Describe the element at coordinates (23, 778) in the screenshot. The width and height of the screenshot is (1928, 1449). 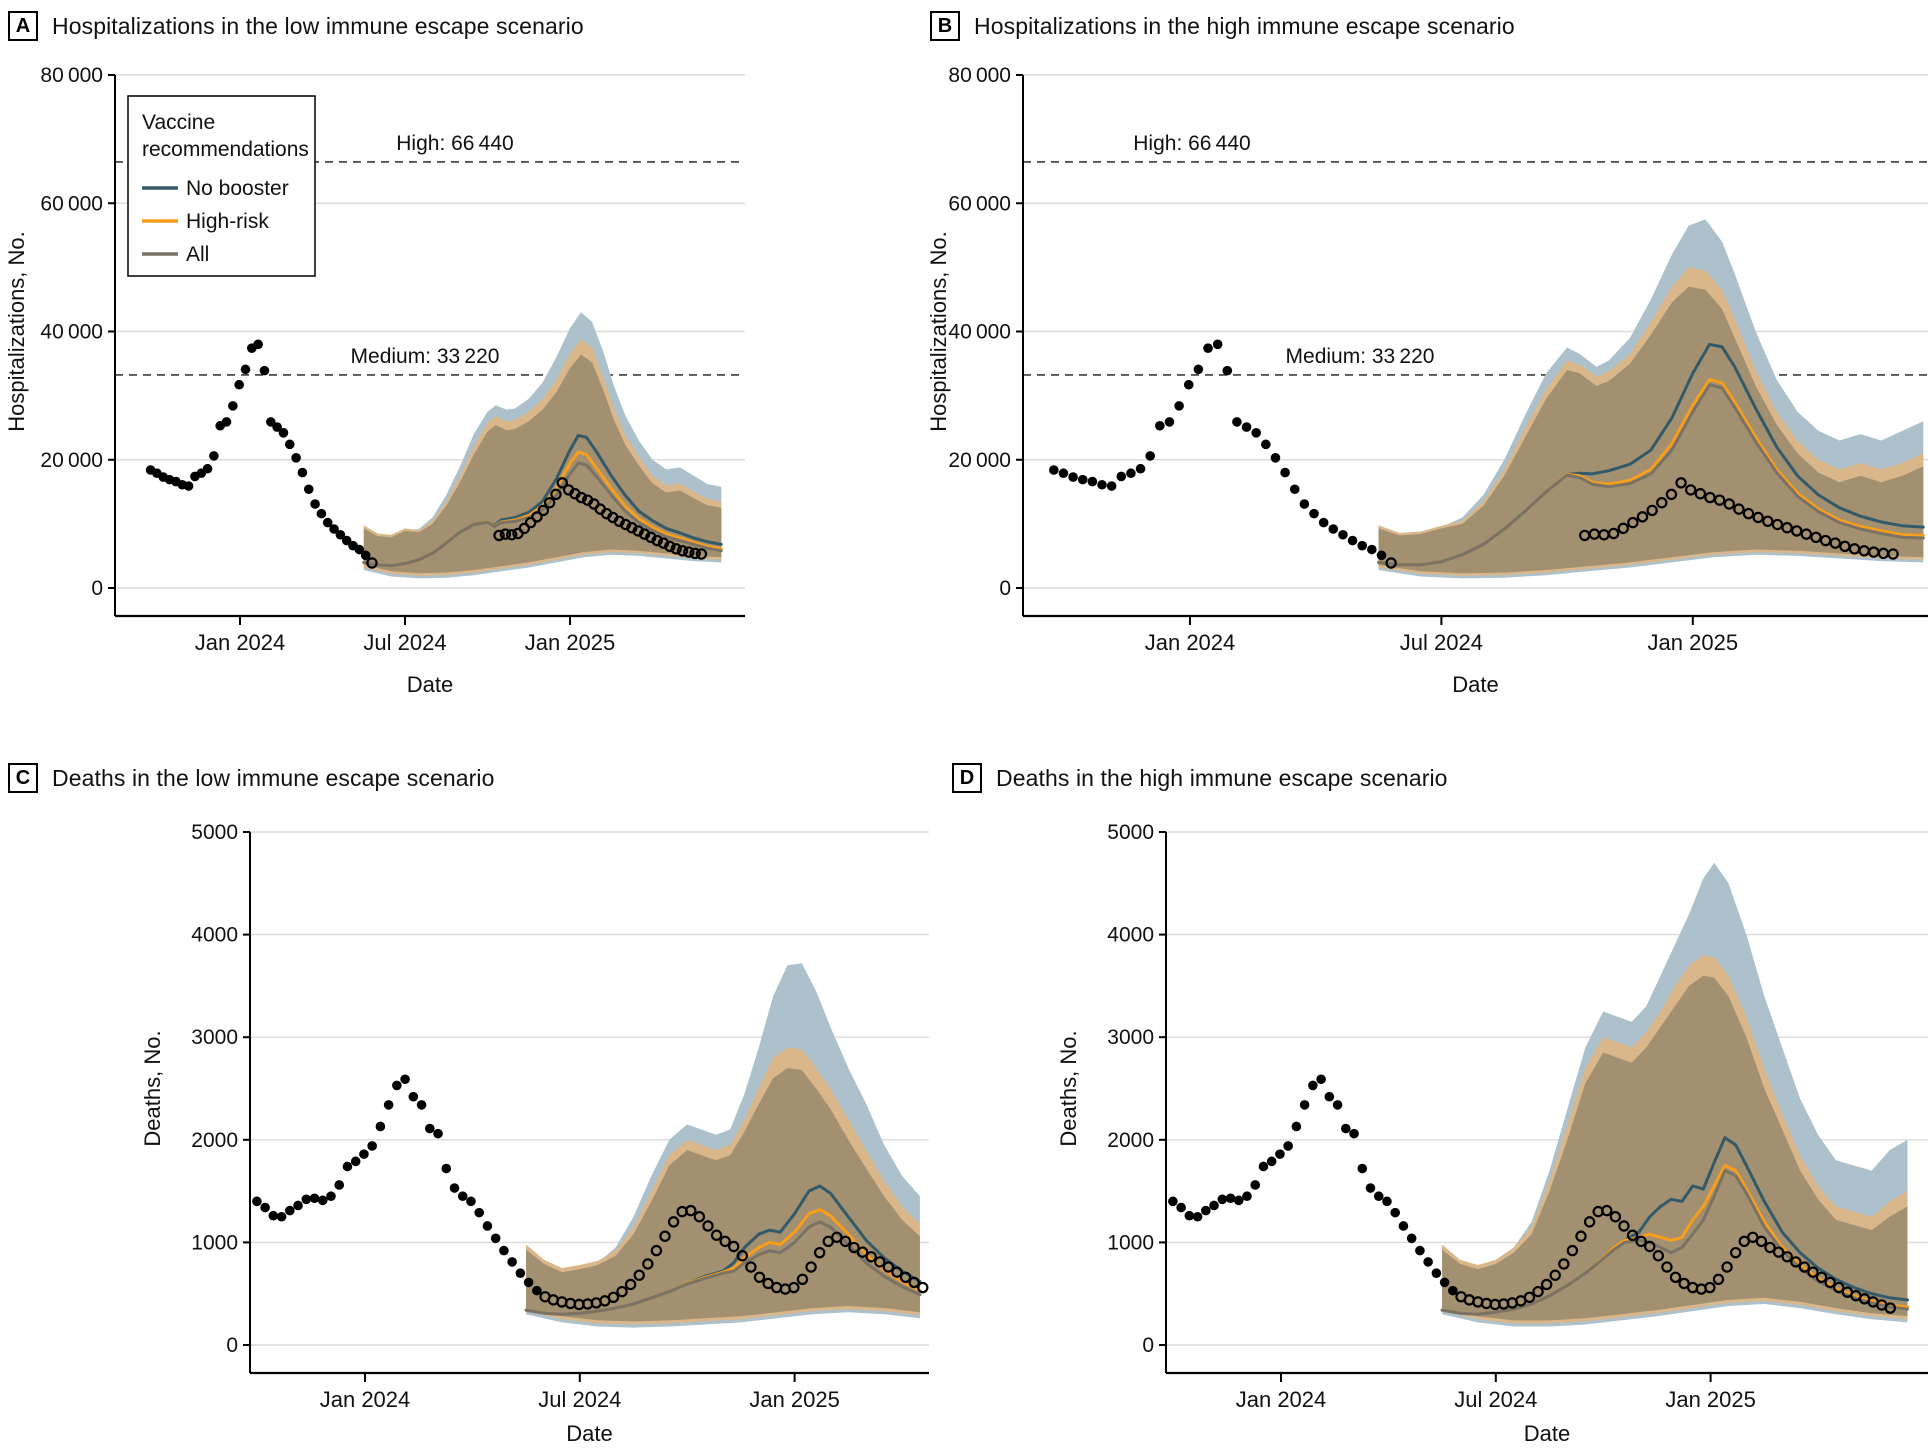
I see `panel-c-label: C` at that location.